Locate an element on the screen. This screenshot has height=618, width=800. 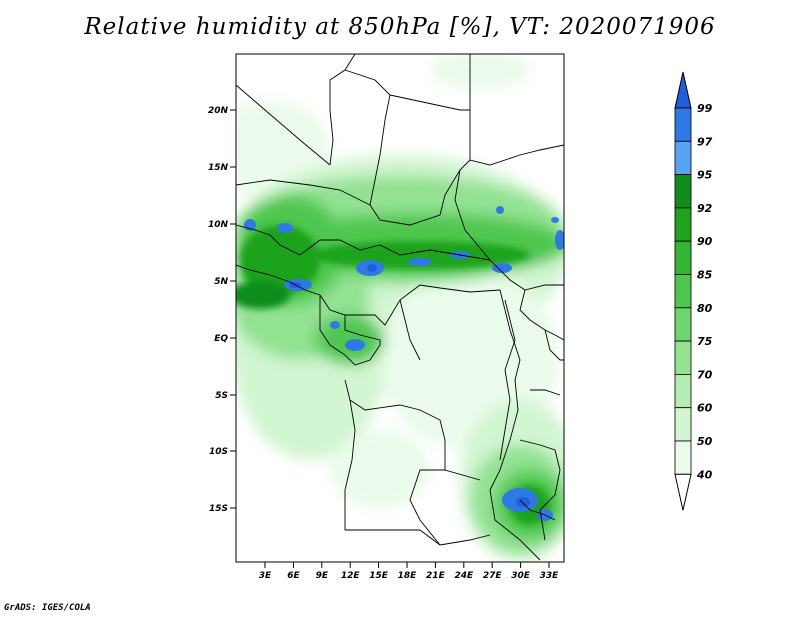
colorbar-max-triangle is located at coordinates (683, 90).